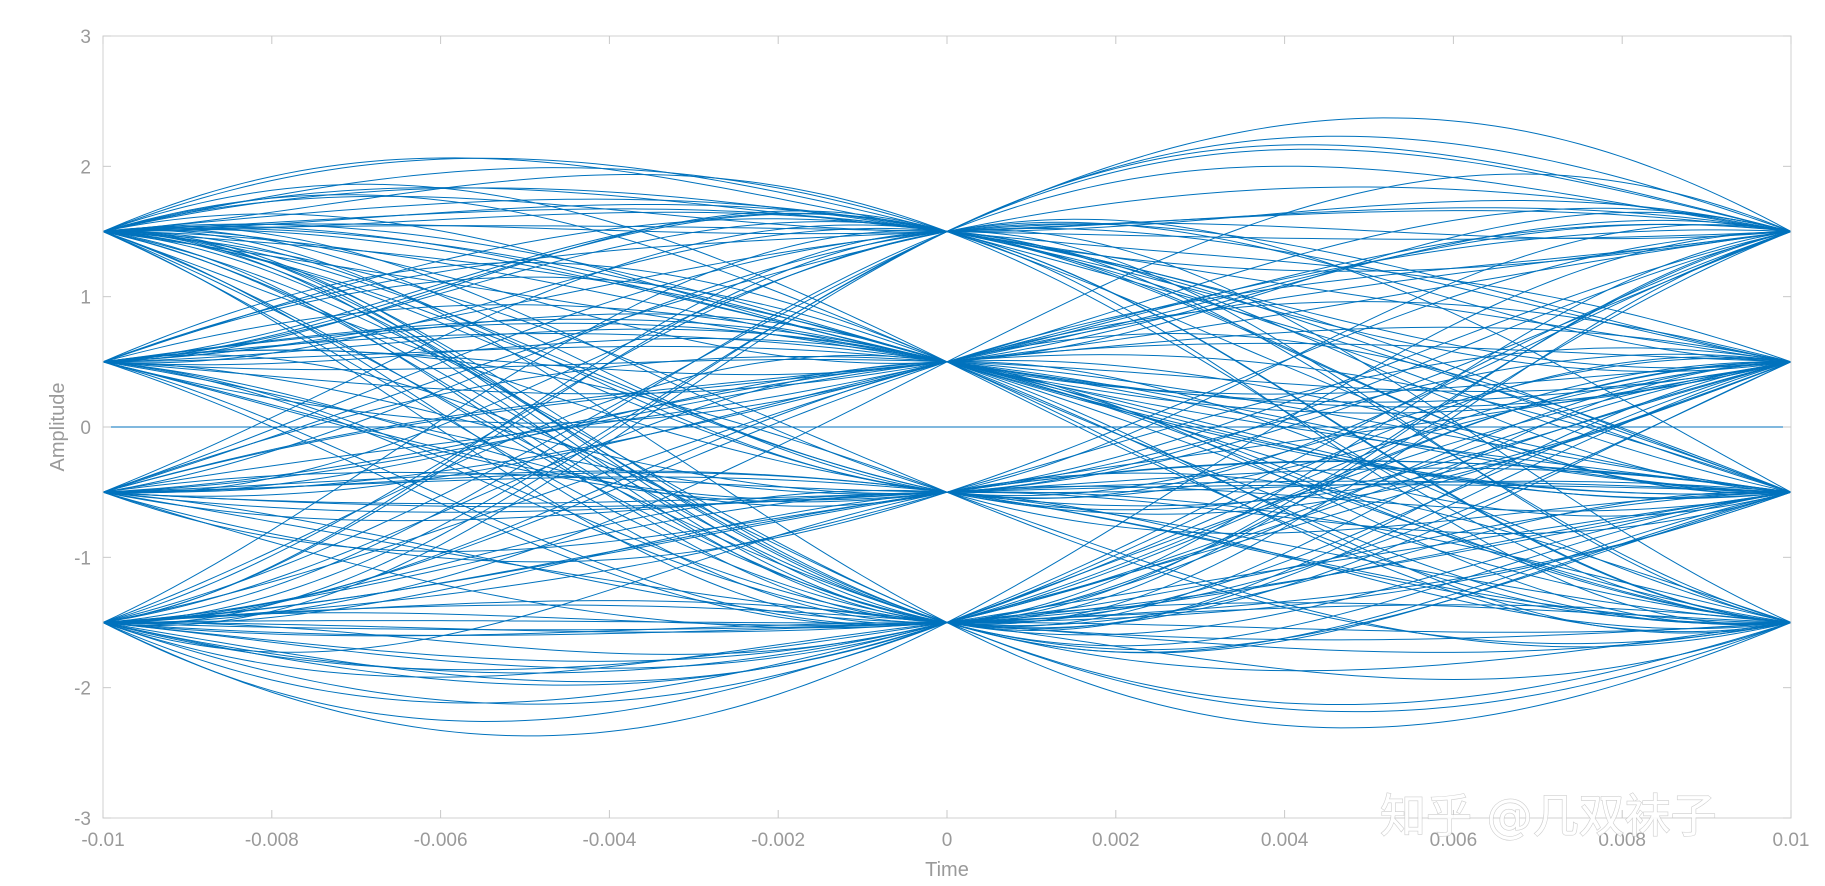 The width and height of the screenshot is (1825, 886). What do you see at coordinates (778, 840) in the screenshot?
I see `x-tick-label: -0.002` at bounding box center [778, 840].